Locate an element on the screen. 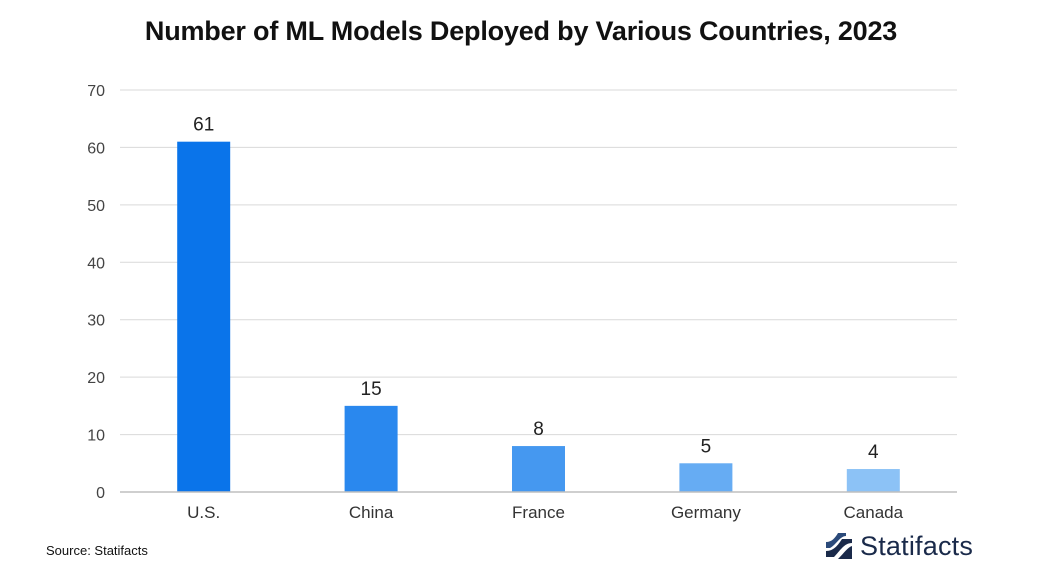  bar-value-label: 15 is located at coordinates (371, 389).